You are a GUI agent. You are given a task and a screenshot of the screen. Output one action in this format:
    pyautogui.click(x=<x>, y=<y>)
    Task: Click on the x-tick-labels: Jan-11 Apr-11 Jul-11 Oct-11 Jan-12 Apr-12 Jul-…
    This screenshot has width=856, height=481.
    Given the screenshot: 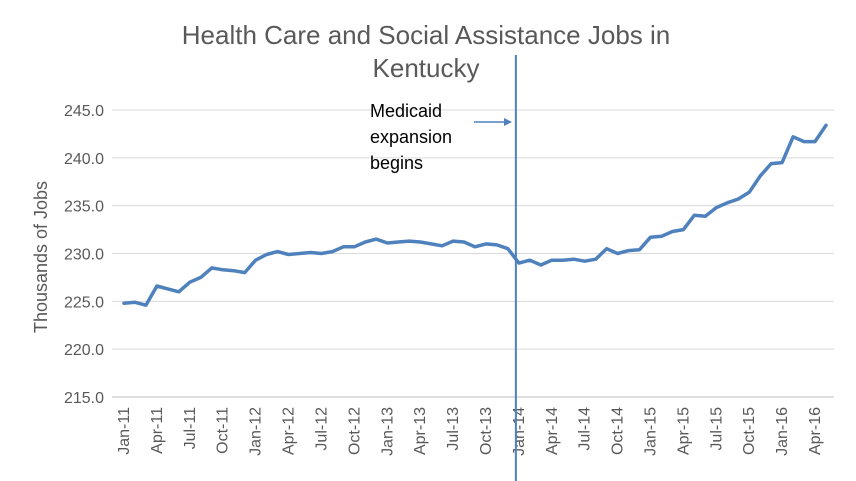 What is the action you would take?
    pyautogui.click(x=470, y=431)
    